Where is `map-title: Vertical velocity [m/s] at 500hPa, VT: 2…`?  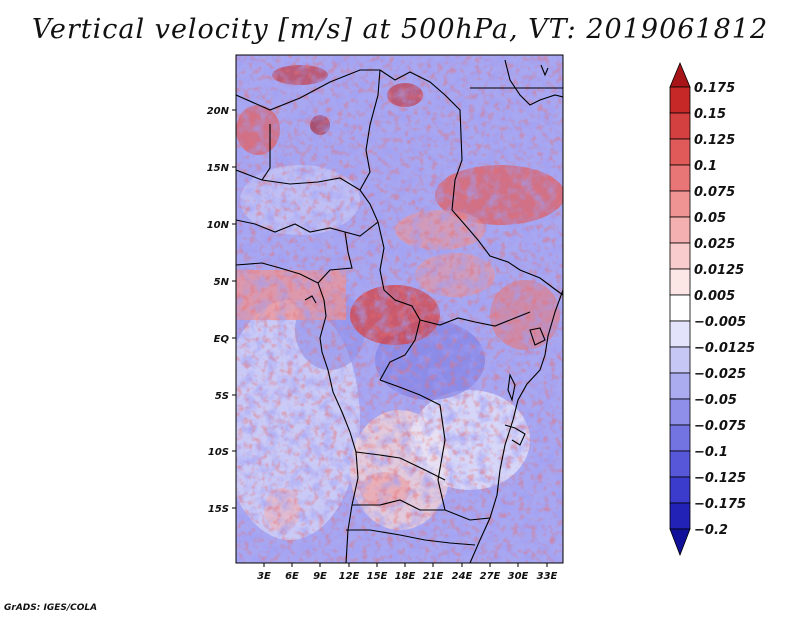 map-title: Vertical velocity [m/s] at 500hPa, VT: 2… is located at coordinates (400, 29).